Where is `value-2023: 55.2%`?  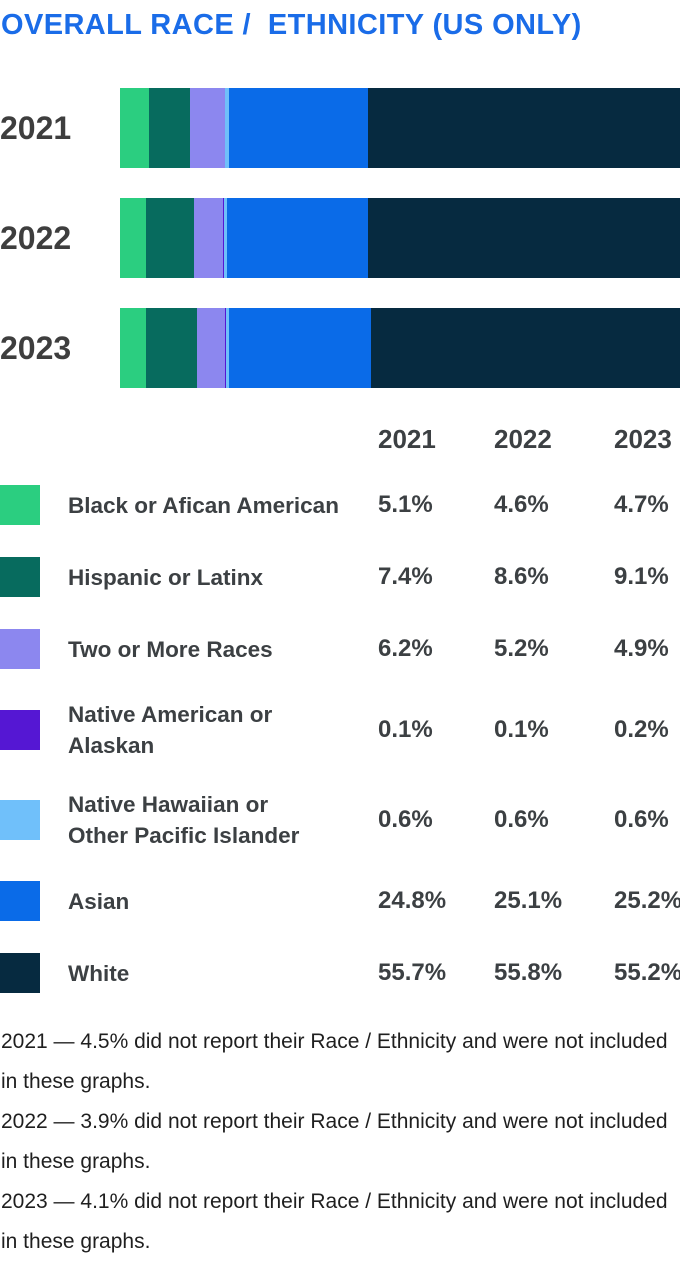
value-2023: 55.2% is located at coordinates (647, 972).